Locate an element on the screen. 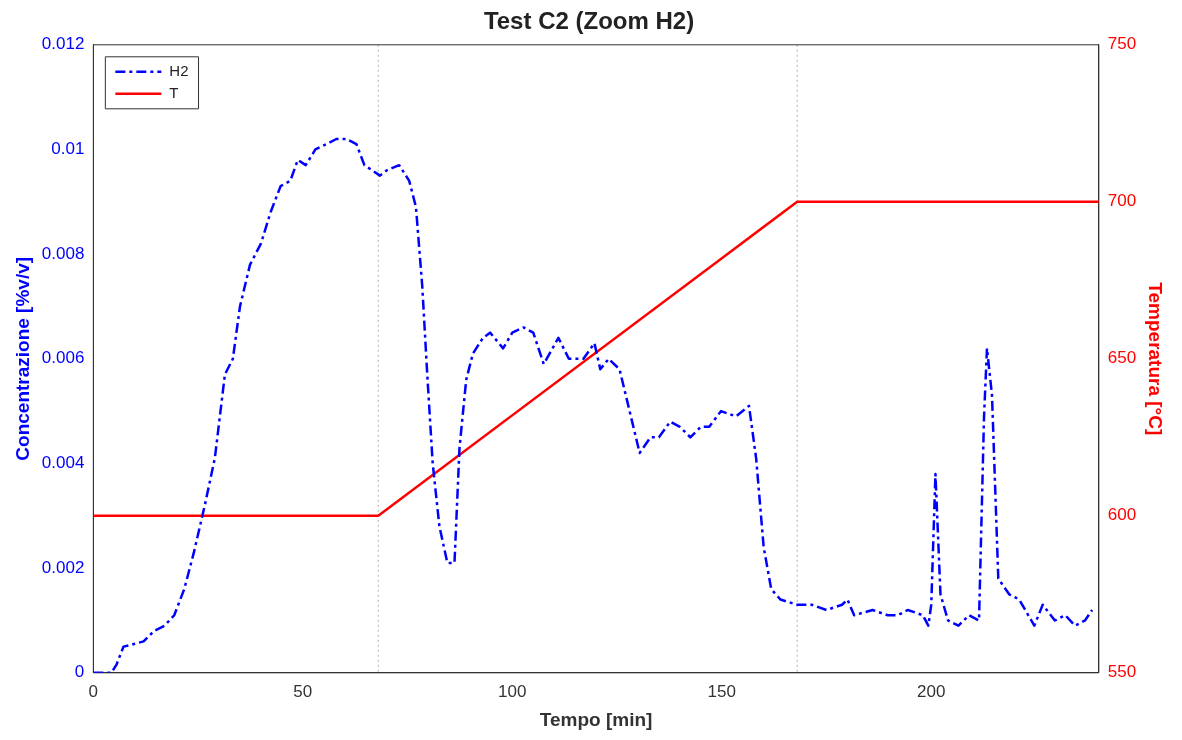 This screenshot has width=1182, height=740. y2-axis-title: Temperatura [°C] is located at coordinates (1156, 359).